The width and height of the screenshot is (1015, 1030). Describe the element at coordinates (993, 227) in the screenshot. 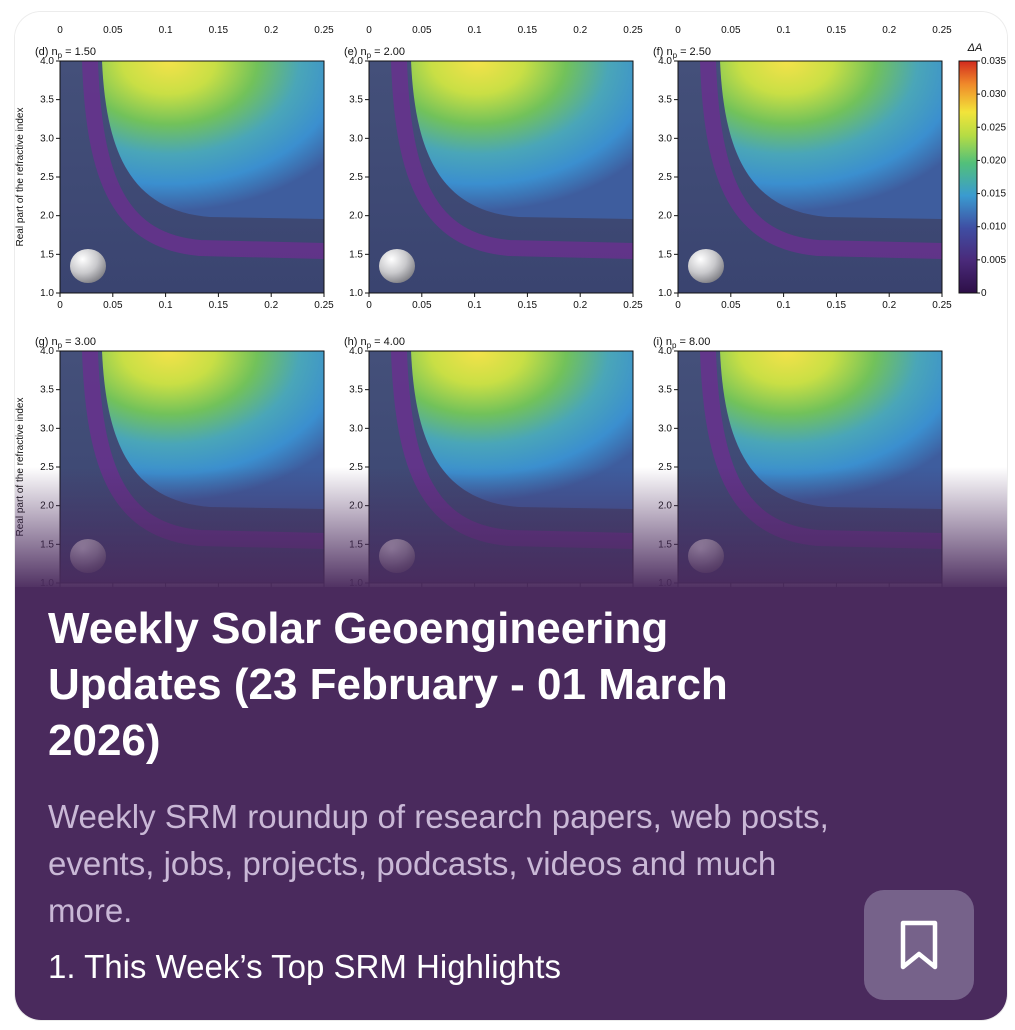

I see `colorbar-tick-label: 0.010` at that location.